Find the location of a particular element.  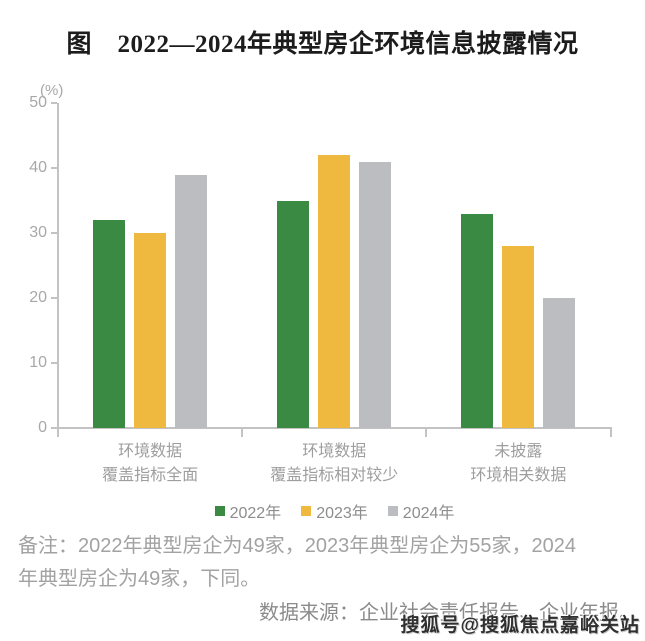

bar-2022年-group2 is located at coordinates (293, 314).